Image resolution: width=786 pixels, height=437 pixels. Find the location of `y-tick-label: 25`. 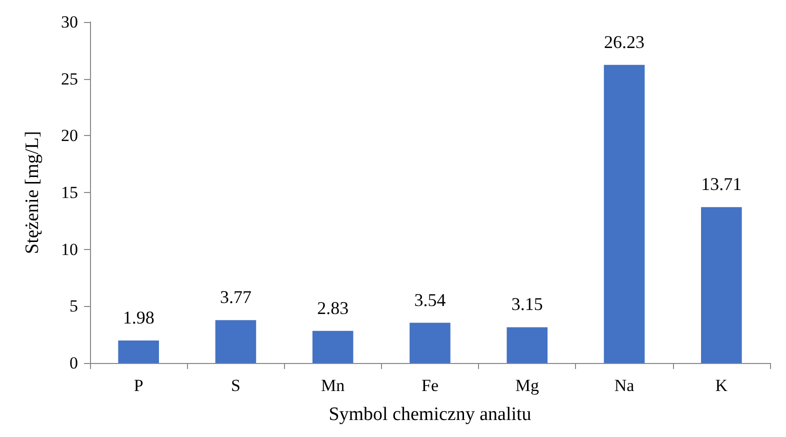

y-tick-label: 25 is located at coordinates (69, 78).